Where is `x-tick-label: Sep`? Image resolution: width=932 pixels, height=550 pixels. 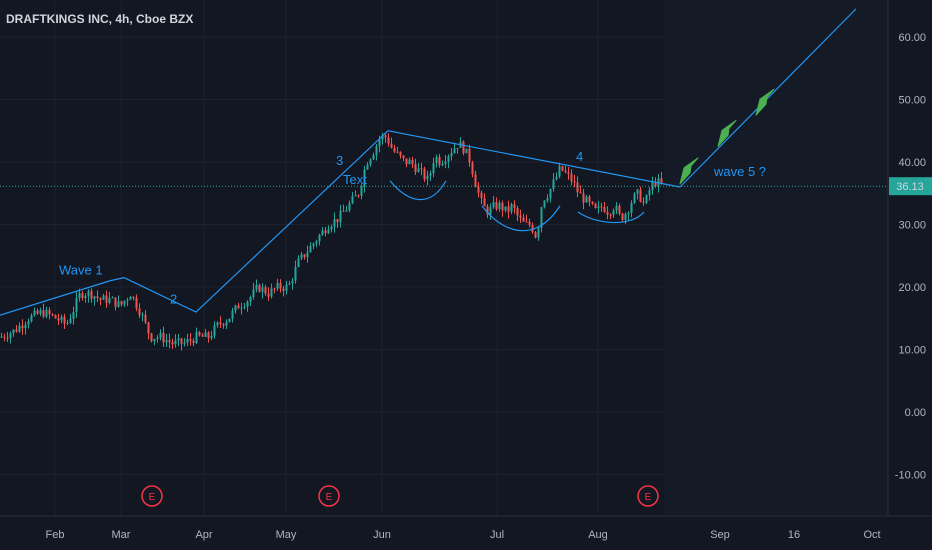
x-tick-label: Sep is located at coordinates (720, 535).